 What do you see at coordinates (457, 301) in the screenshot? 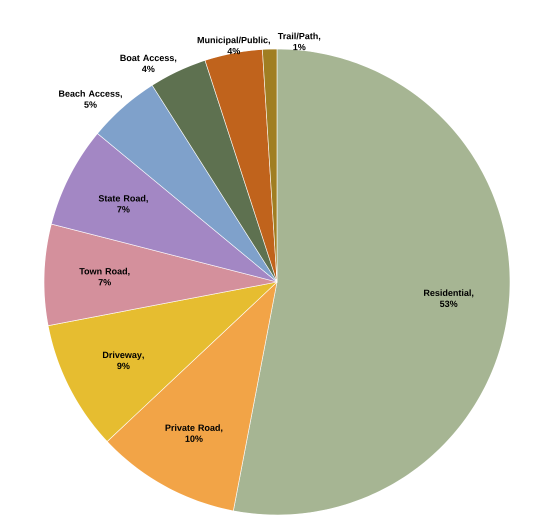
I see `text: , 53%` at bounding box center [457, 301].